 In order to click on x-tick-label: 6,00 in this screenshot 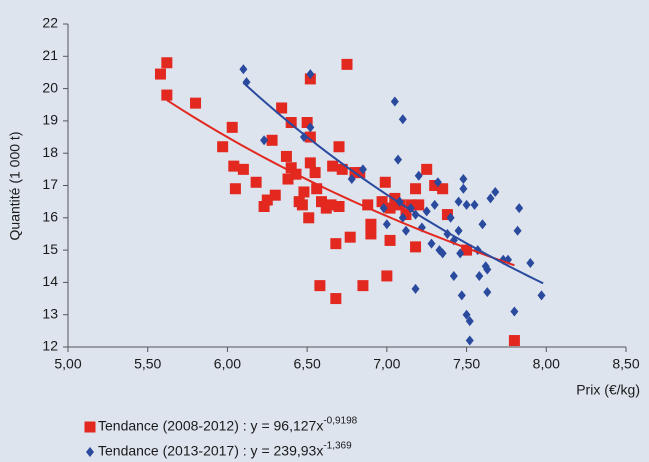, I will do `click(227, 364)`.